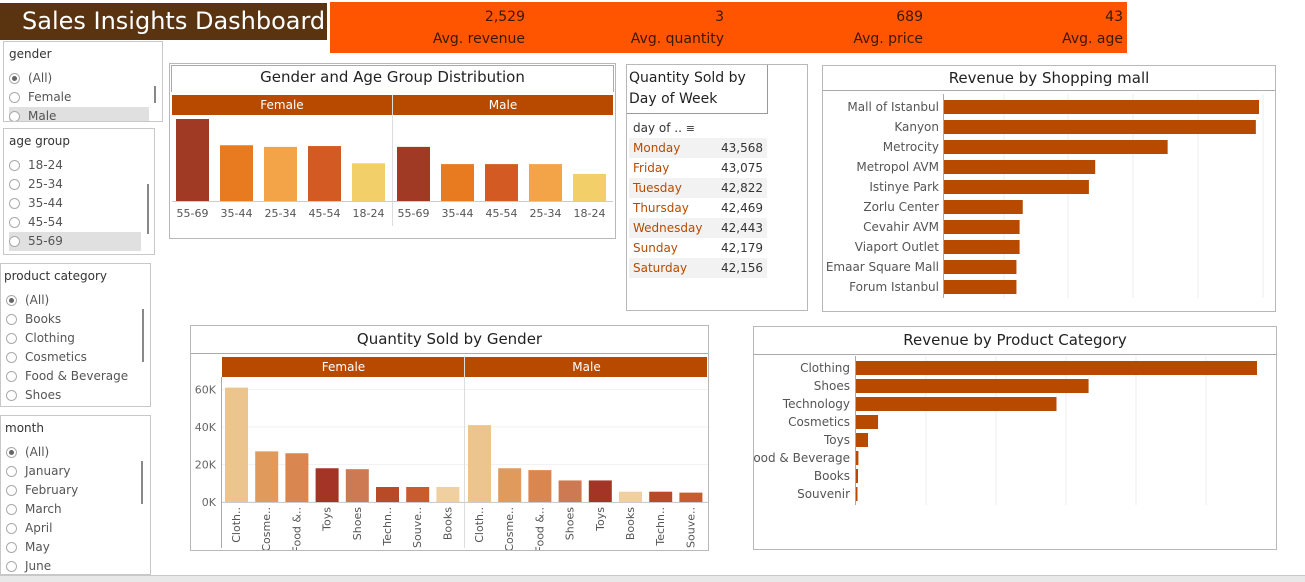 This screenshot has width=1305, height=582. What do you see at coordinates (29, 528) in the screenshot?
I see `month-option-april: April` at bounding box center [29, 528].